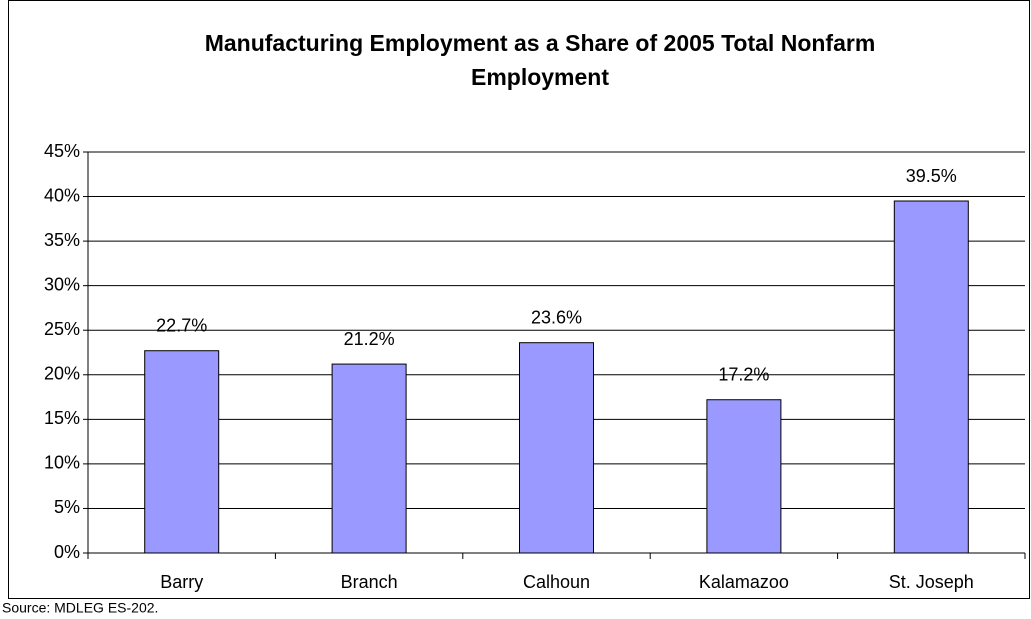 The image size is (1031, 619). I want to click on y-tick-label: 20%, so click(62, 374).